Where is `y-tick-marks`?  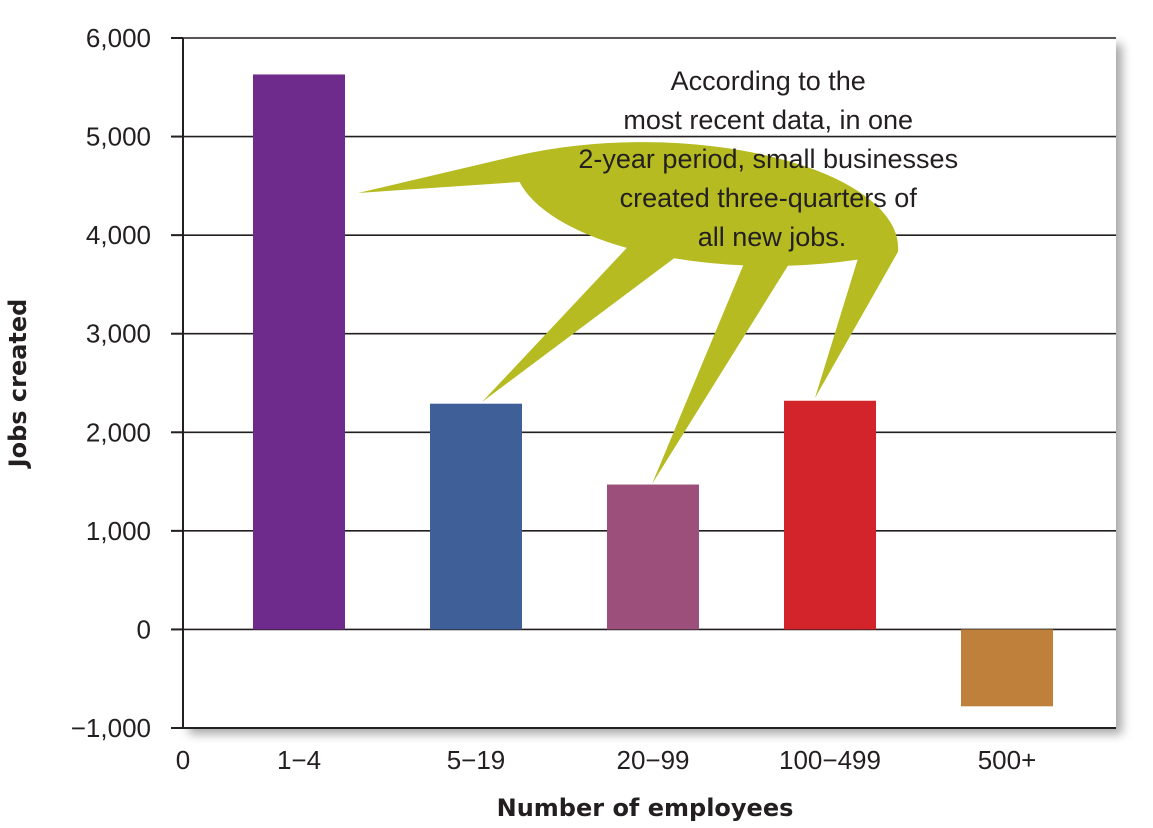 y-tick-marks is located at coordinates (177, 383).